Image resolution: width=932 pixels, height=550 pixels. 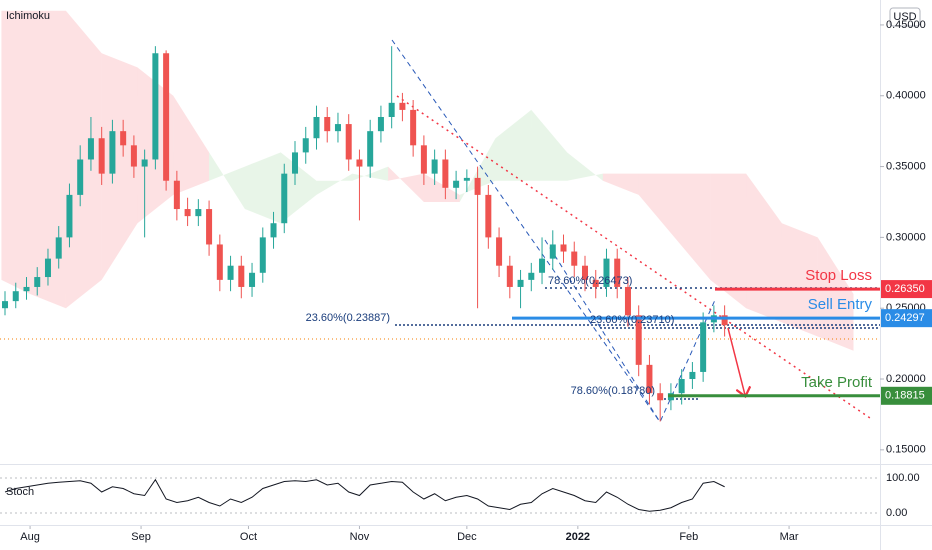 I want to click on indicator-name: Ichimoku, so click(x=28, y=16).